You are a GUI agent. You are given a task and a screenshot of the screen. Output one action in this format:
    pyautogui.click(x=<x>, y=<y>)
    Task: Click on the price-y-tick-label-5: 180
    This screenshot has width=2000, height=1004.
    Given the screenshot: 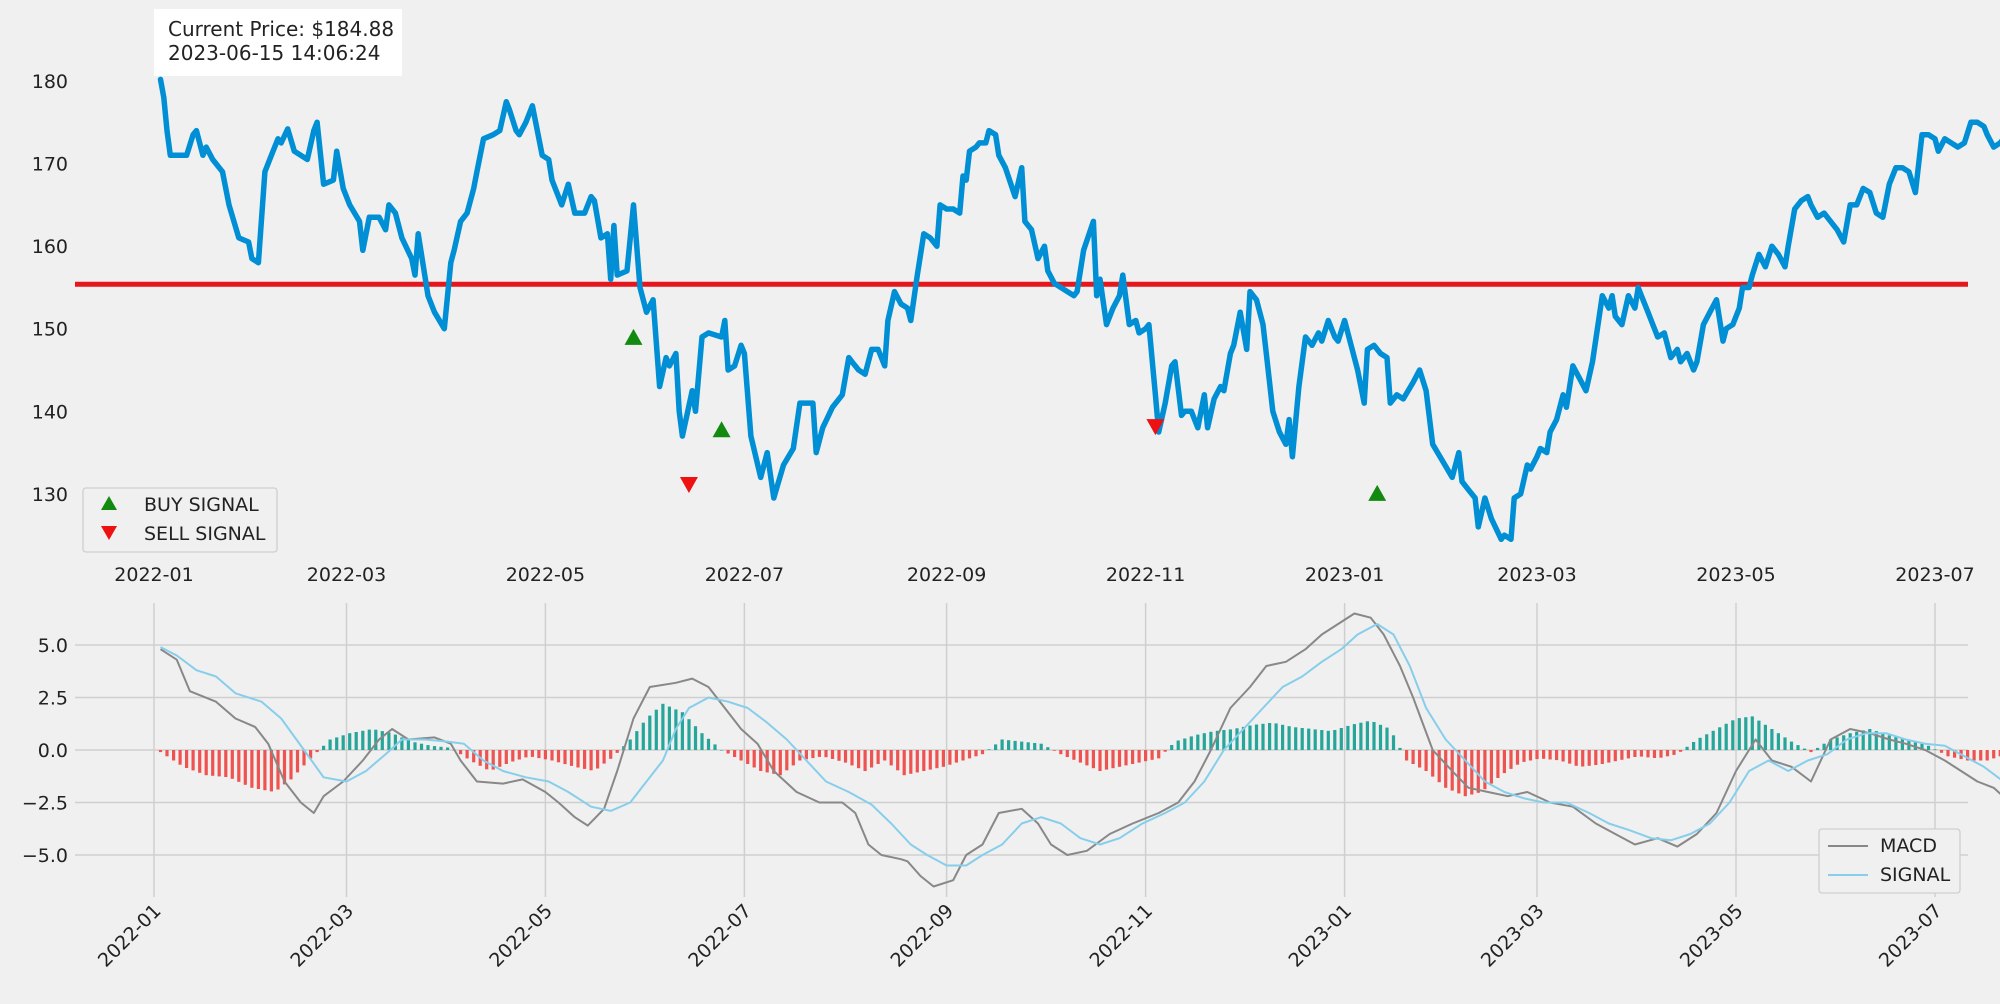 What is the action you would take?
    pyautogui.click(x=50, y=82)
    